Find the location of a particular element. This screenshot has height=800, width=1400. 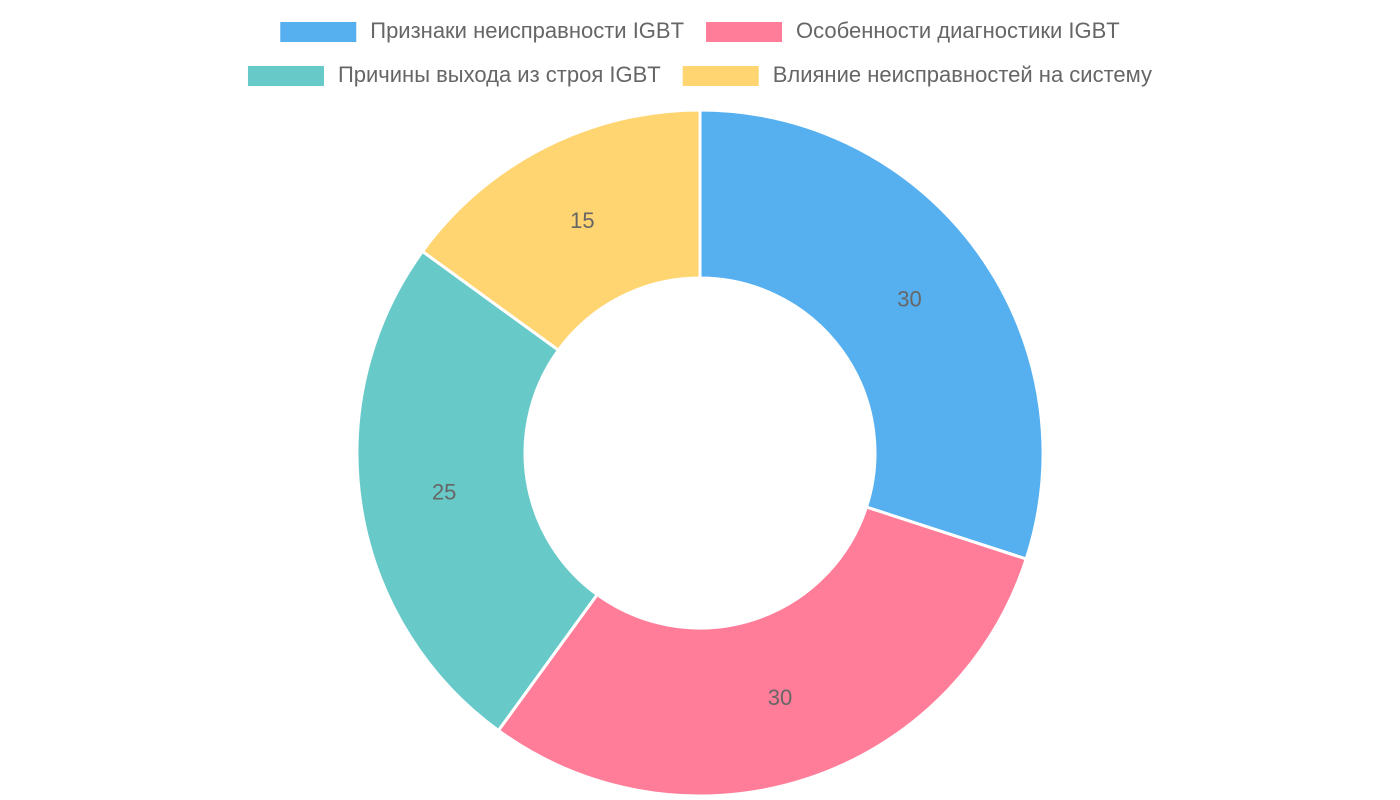

legend-label: Особенности диагностики IGBT is located at coordinates (958, 30).